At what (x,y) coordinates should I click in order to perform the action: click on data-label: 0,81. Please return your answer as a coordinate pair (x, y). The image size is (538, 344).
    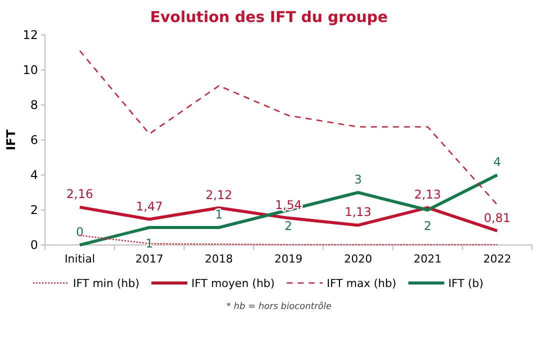
    Looking at the image, I should click on (497, 217).